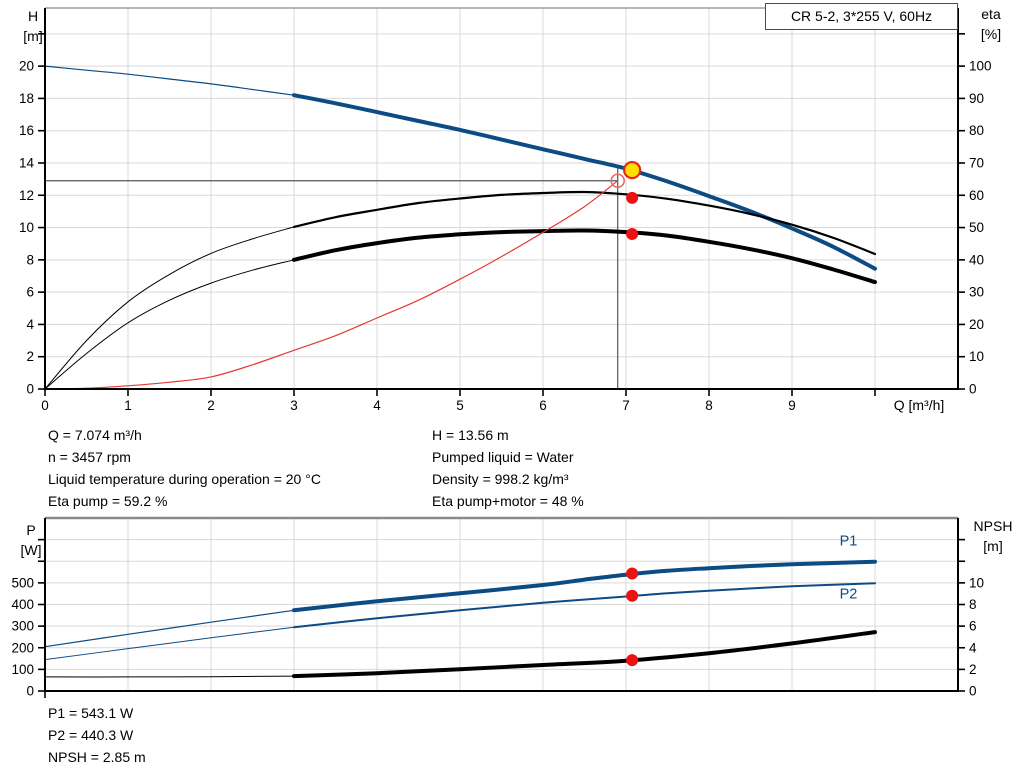 The image size is (1024, 781). What do you see at coordinates (919, 405) in the screenshot?
I see `q-axis-title: Q [m³/h]` at bounding box center [919, 405].